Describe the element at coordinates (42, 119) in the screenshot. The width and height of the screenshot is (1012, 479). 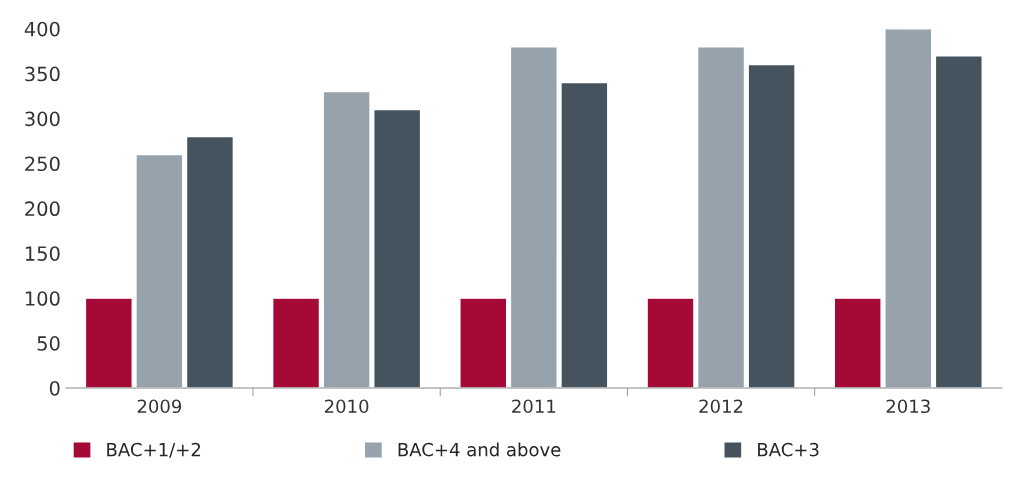
I see `y-tick-label: 300` at that location.